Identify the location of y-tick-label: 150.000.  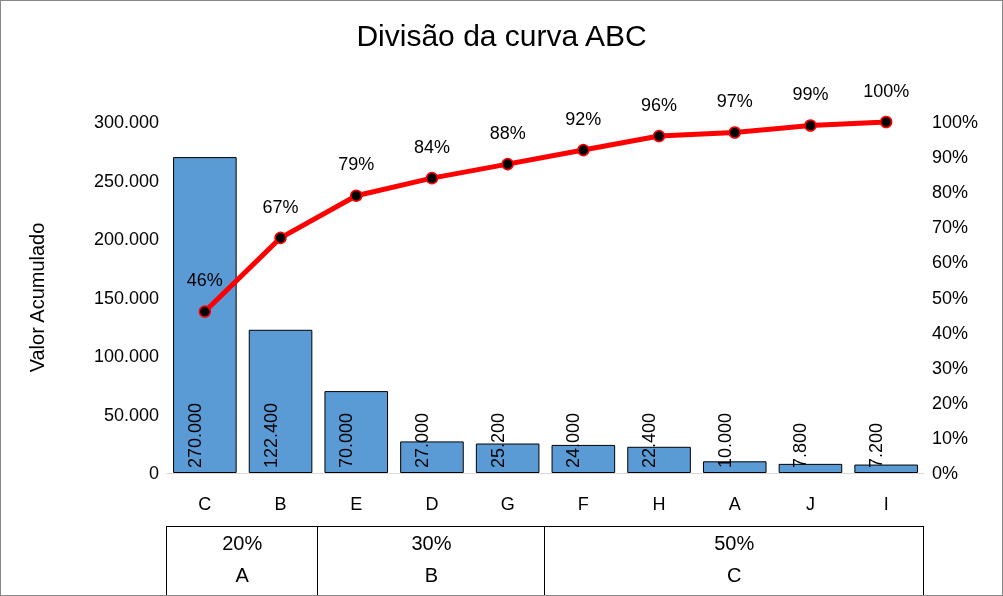
(126, 297).